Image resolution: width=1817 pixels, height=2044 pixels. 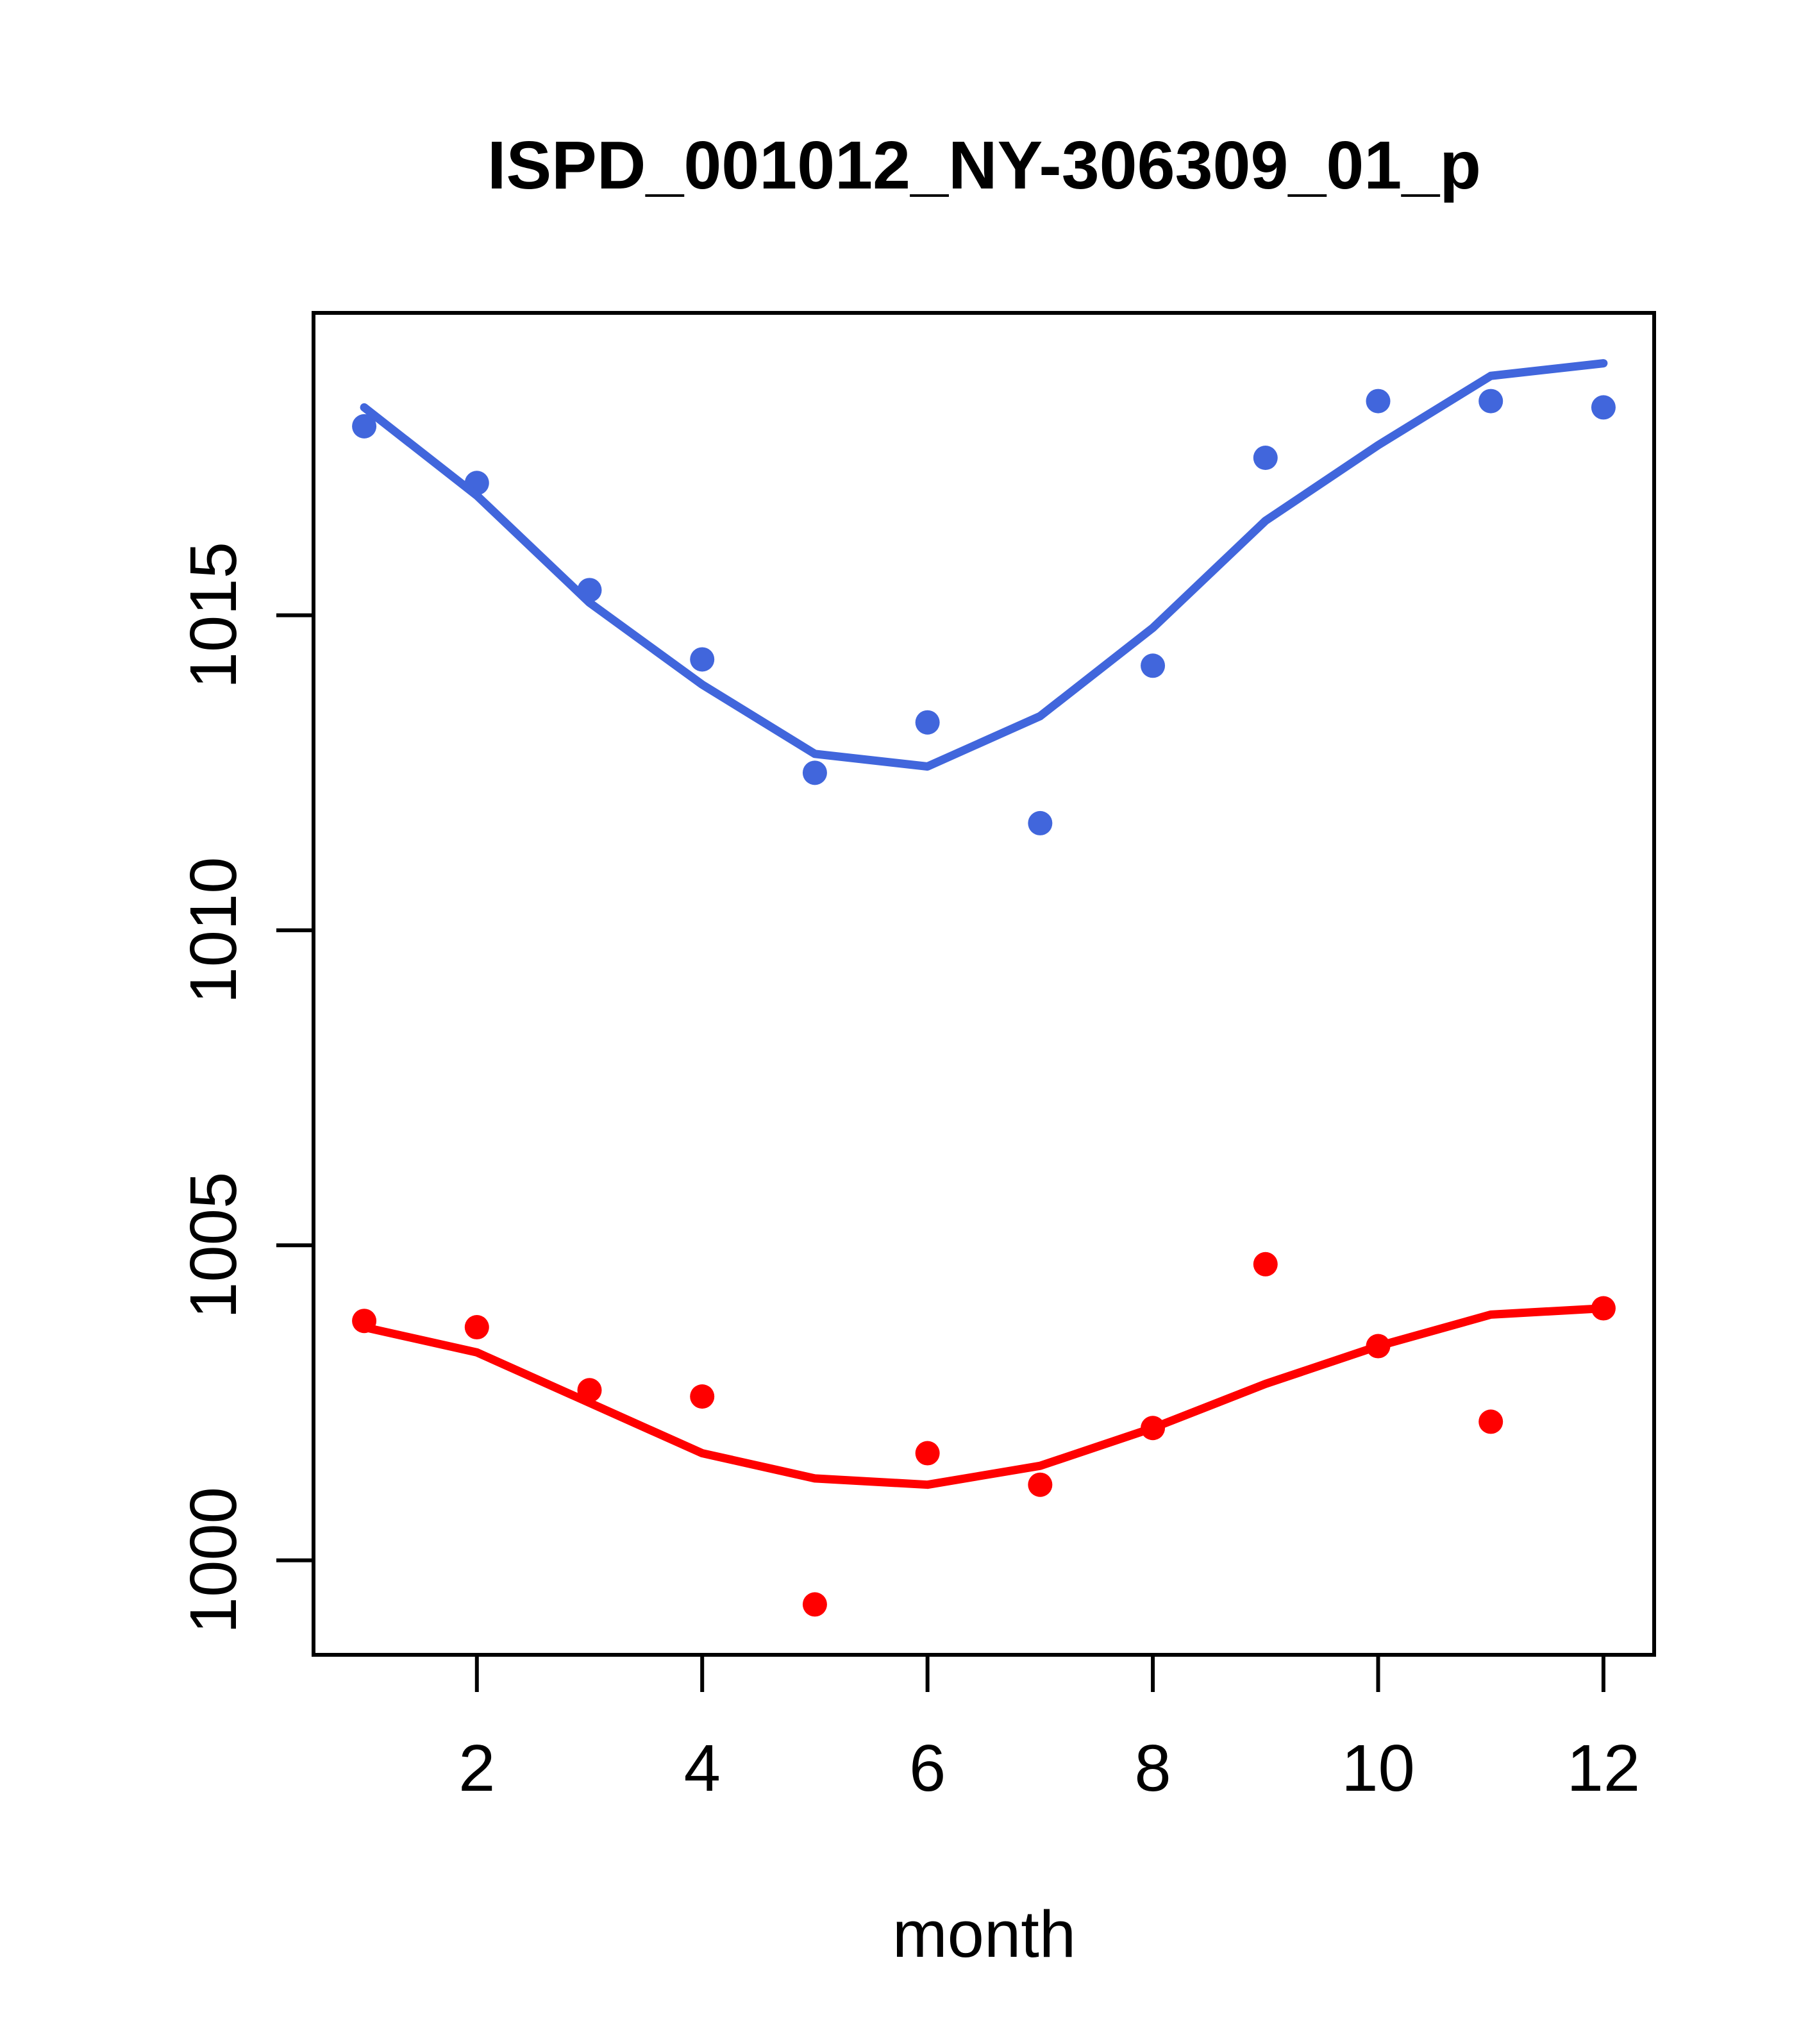 I want to click on x-axis-title: month, so click(x=984, y=1934).